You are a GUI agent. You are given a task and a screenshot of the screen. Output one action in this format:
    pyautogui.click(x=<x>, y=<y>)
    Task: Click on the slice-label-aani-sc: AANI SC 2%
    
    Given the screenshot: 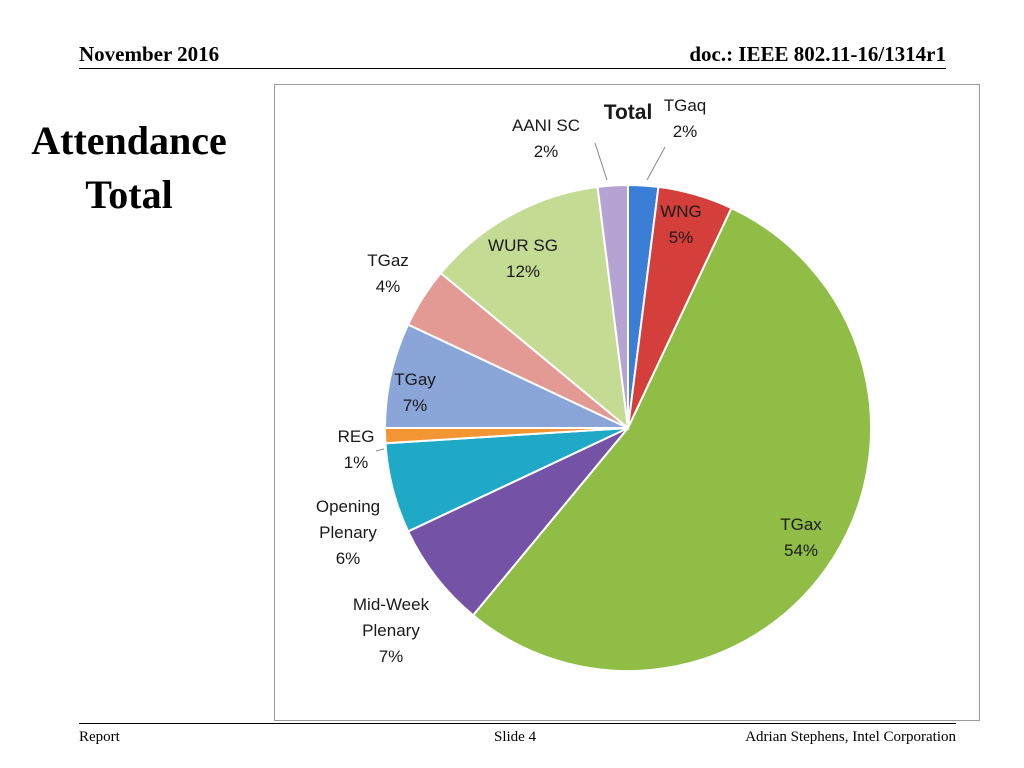 What is the action you would take?
    pyautogui.click(x=546, y=138)
    